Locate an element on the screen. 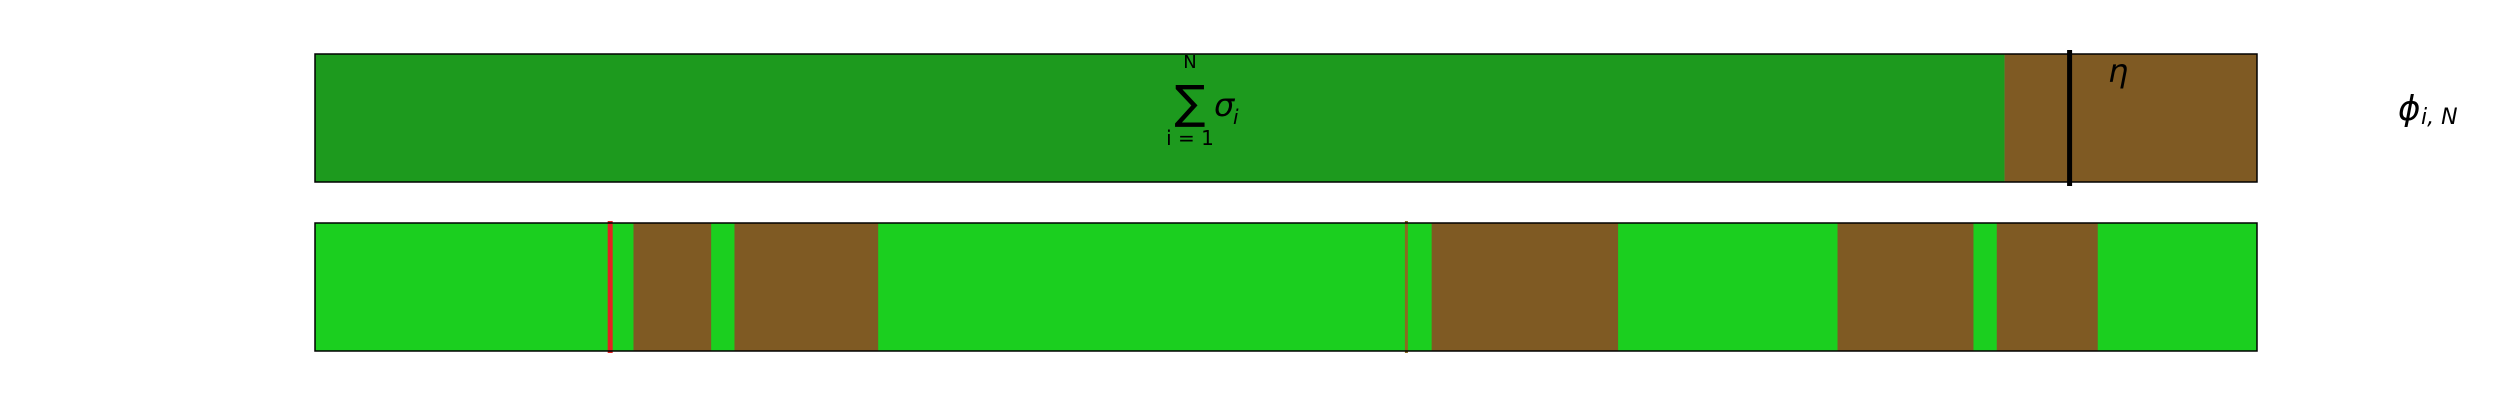  eta-label: η is located at coordinates (2118, 71).